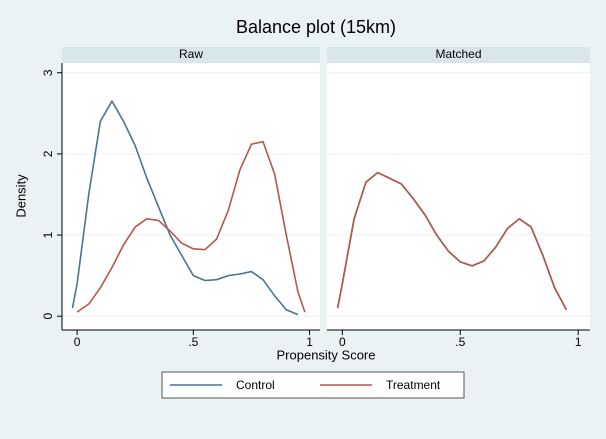 The height and width of the screenshot is (439, 606). What do you see at coordinates (20, 196) in the screenshot?
I see `y-axis-label: Density` at bounding box center [20, 196].